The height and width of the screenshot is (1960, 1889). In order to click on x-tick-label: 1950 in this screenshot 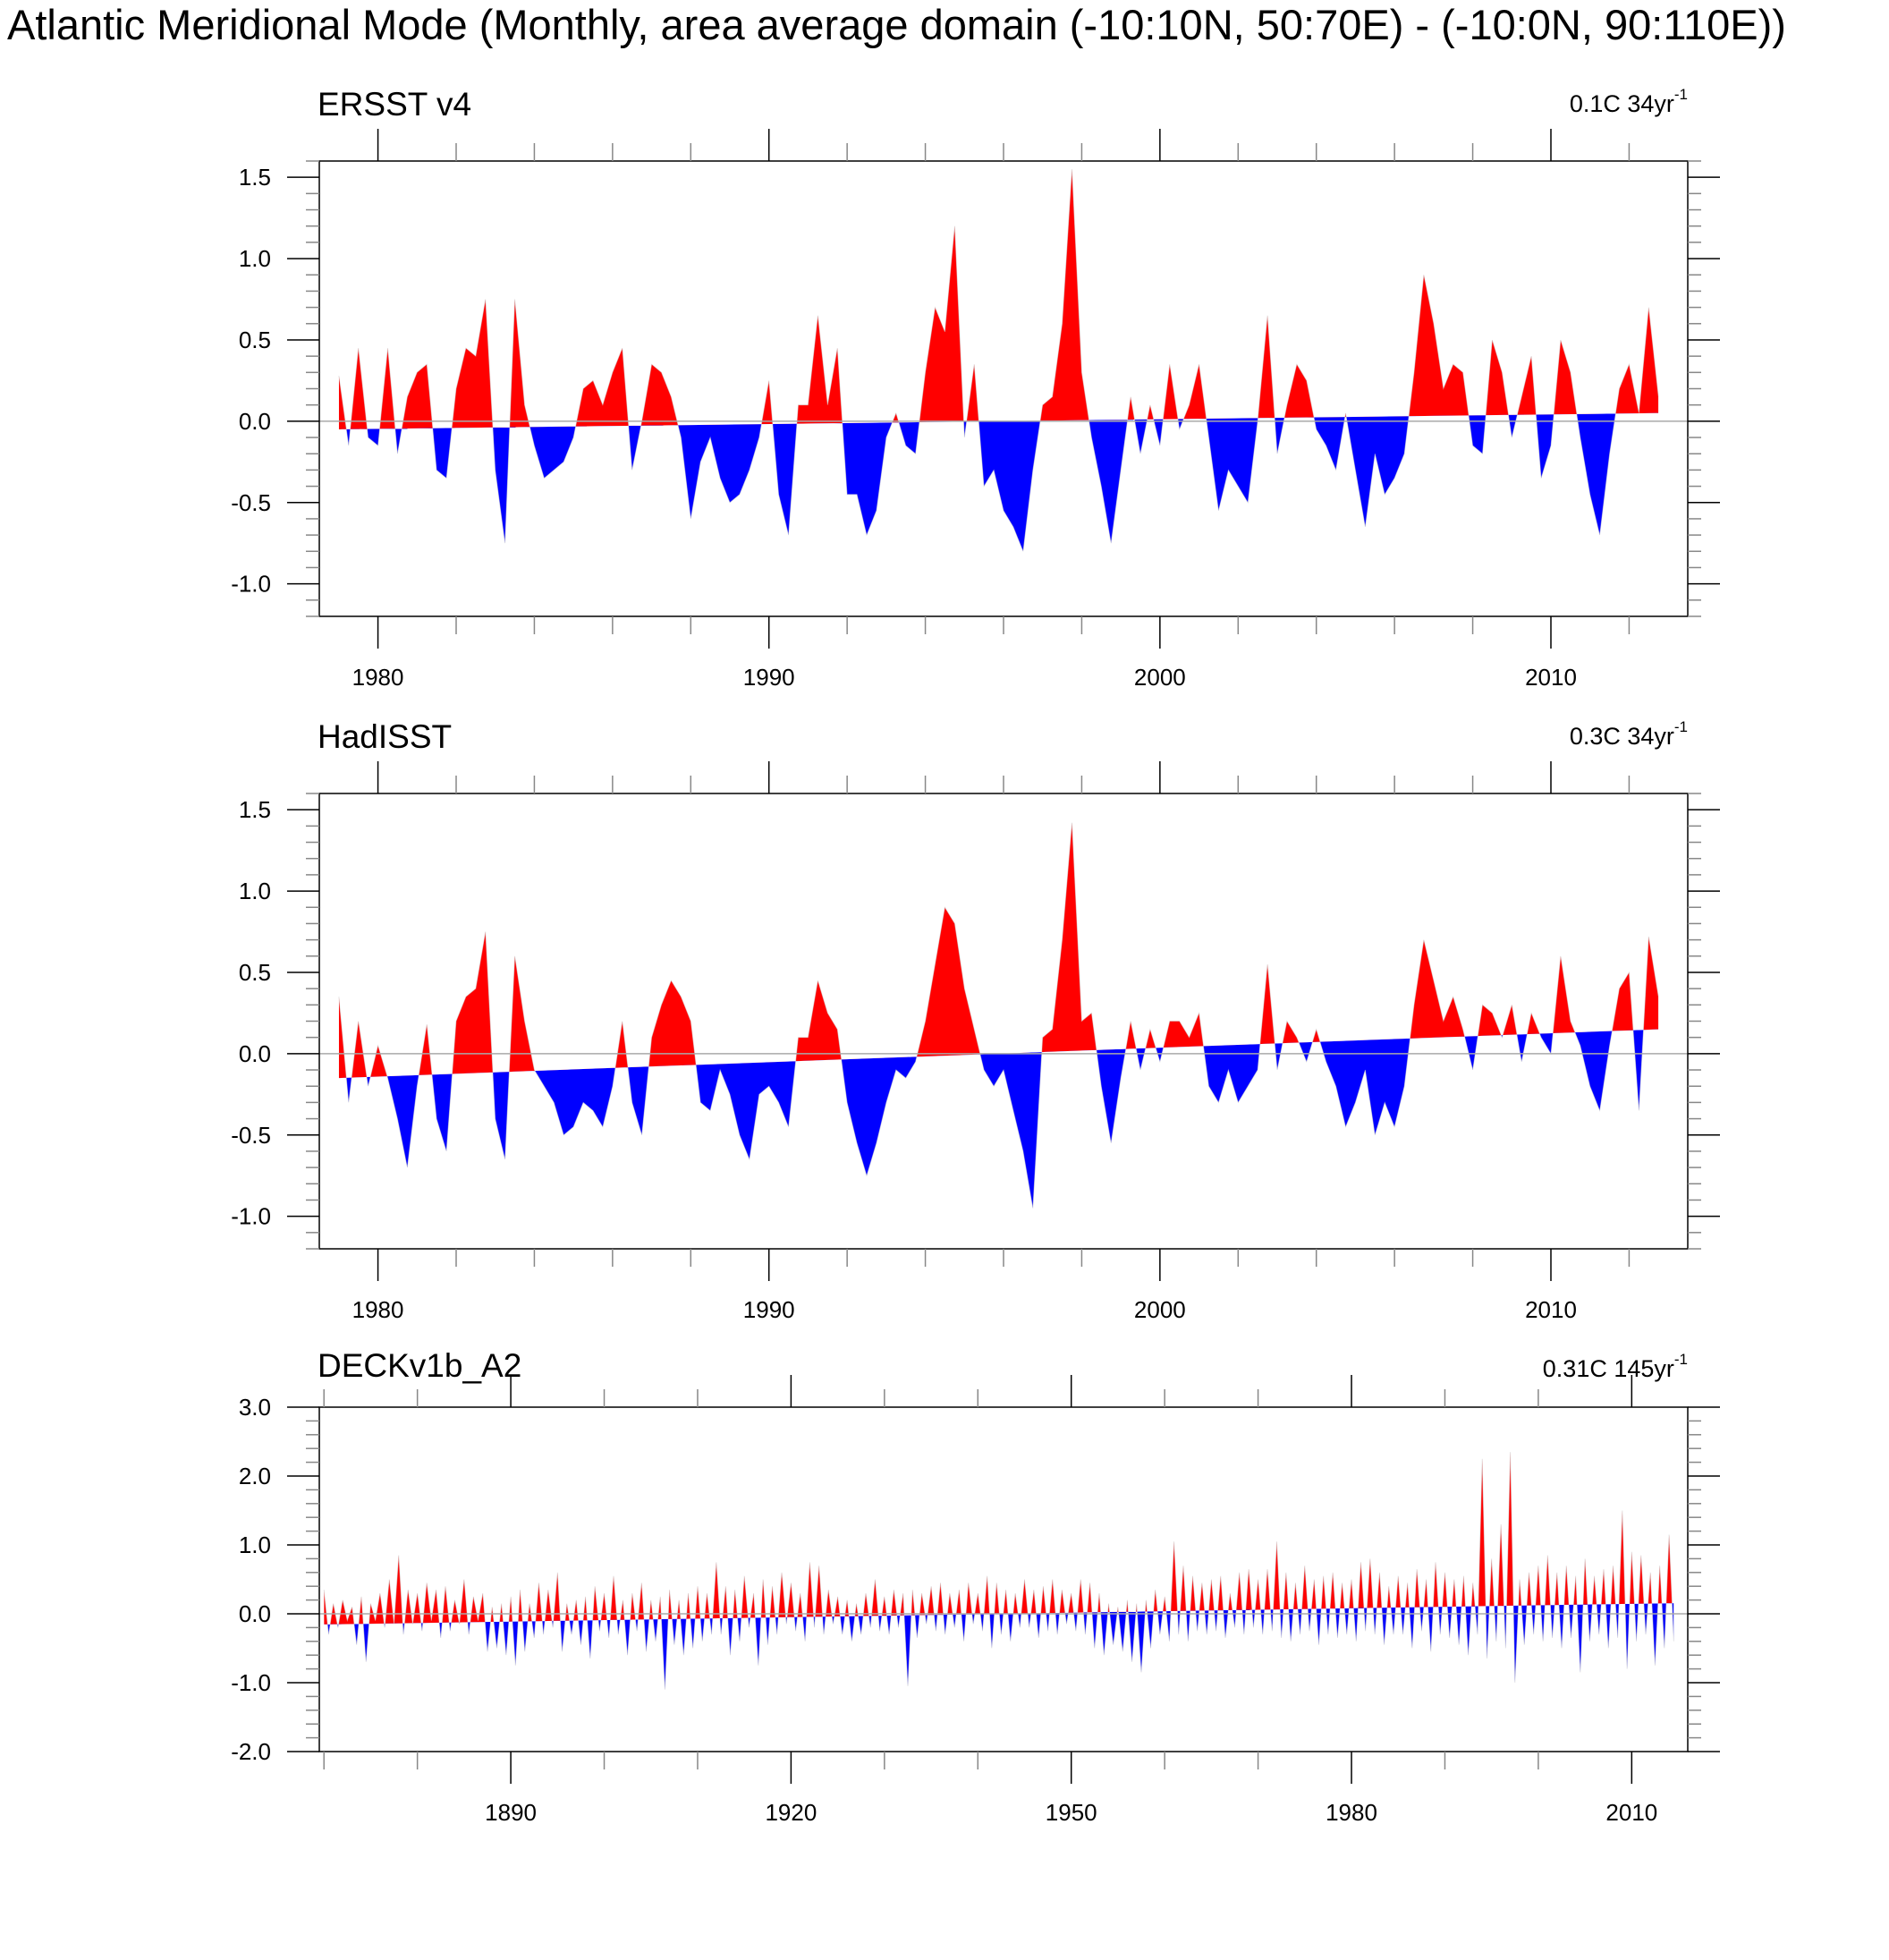, I will do `click(1071, 1812)`.